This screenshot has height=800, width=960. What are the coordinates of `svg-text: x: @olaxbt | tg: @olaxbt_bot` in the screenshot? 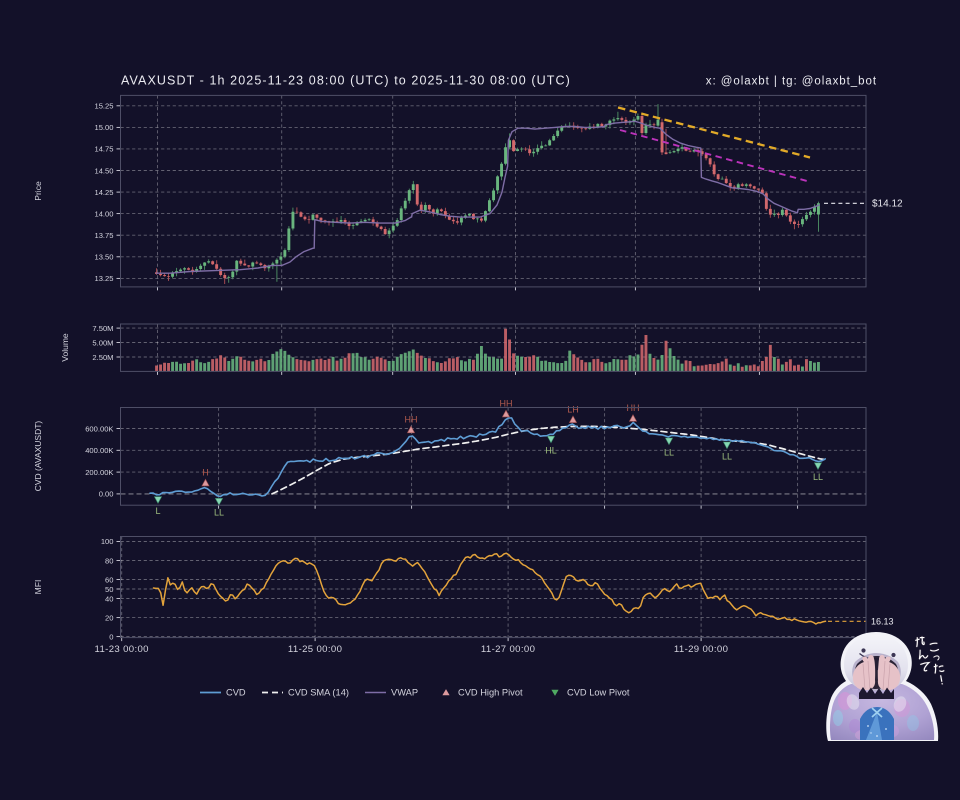 It's located at (791, 82).